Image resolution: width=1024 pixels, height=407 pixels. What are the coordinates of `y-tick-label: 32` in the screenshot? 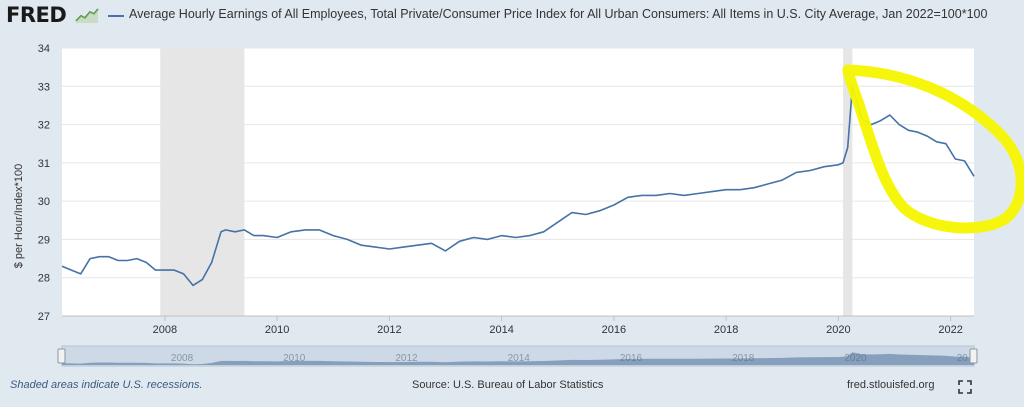 It's located at (44, 126).